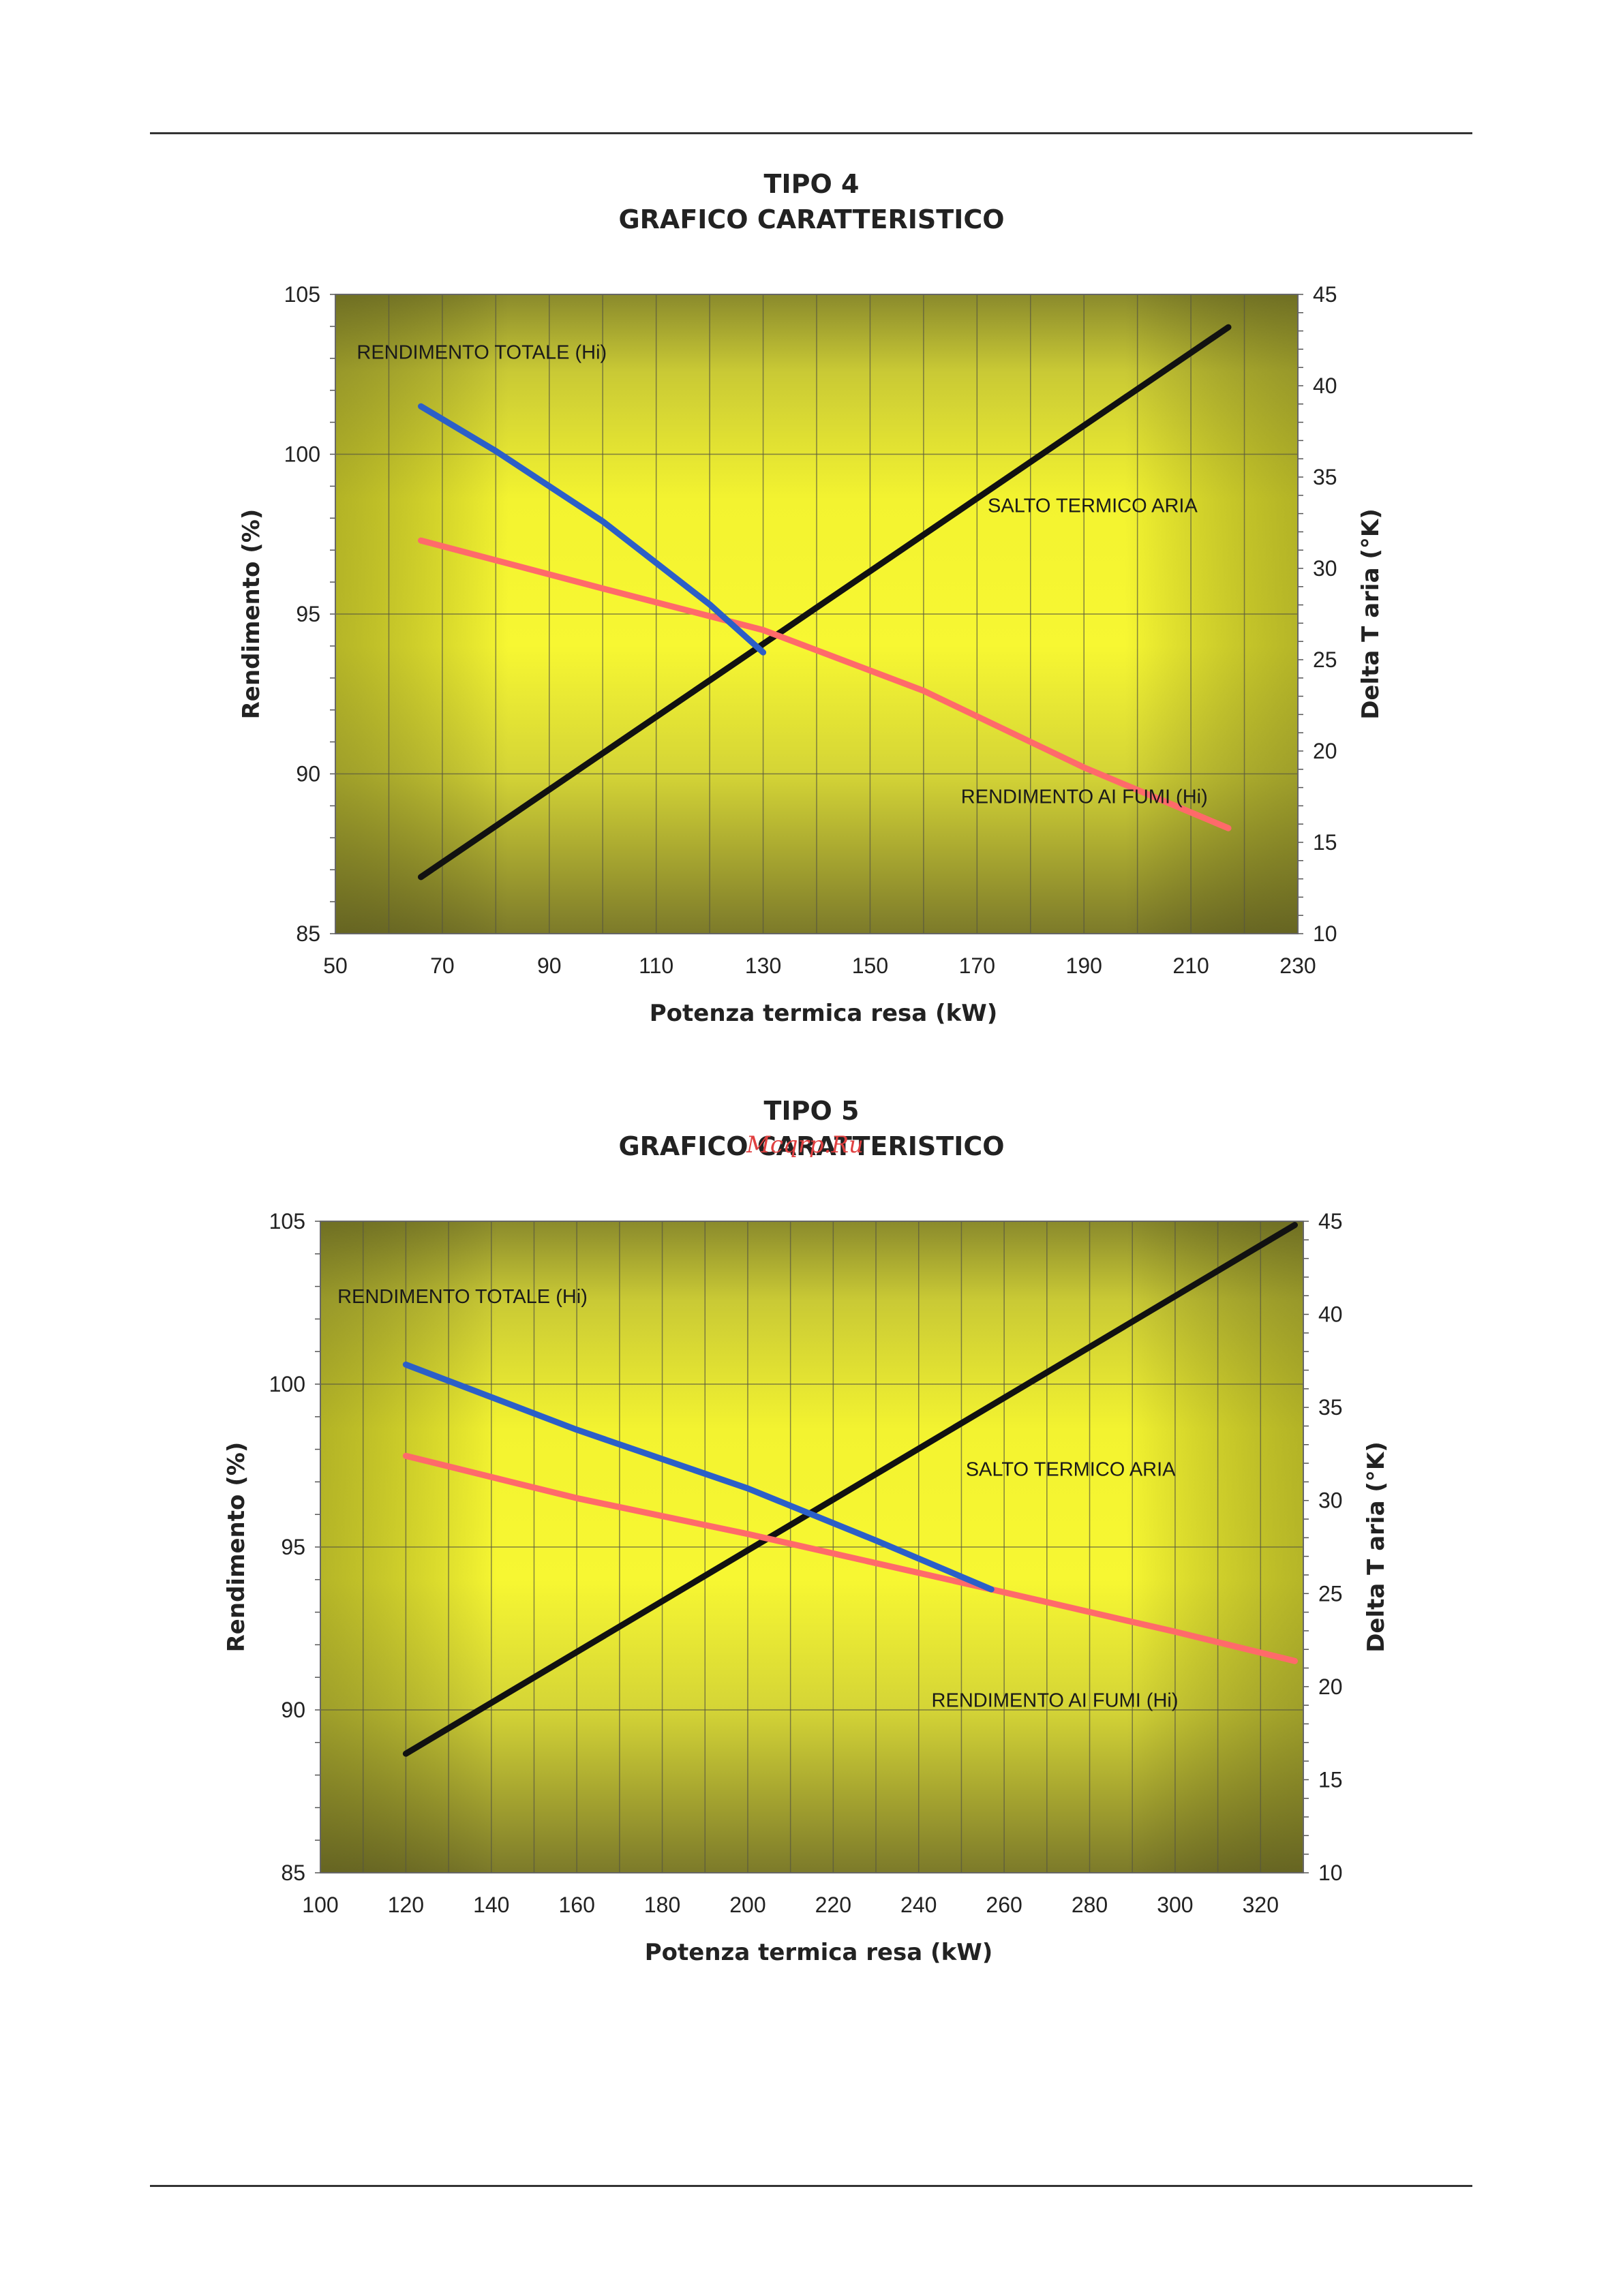  Describe the element at coordinates (491, 1905) in the screenshot. I see `x-tick-label: 140` at that location.